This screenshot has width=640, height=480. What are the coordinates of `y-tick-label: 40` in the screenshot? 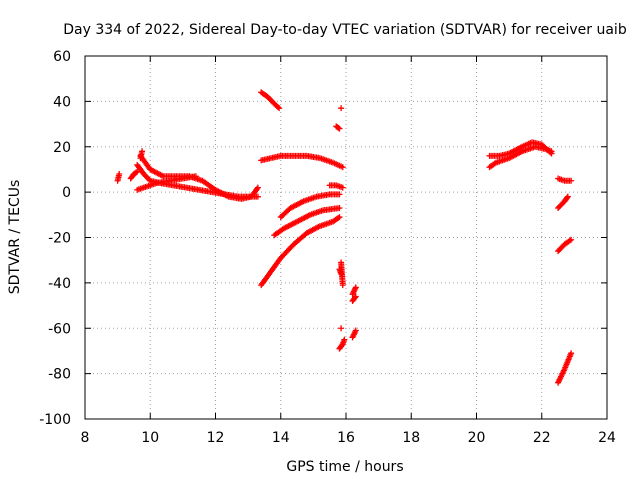 It's located at (62, 102).